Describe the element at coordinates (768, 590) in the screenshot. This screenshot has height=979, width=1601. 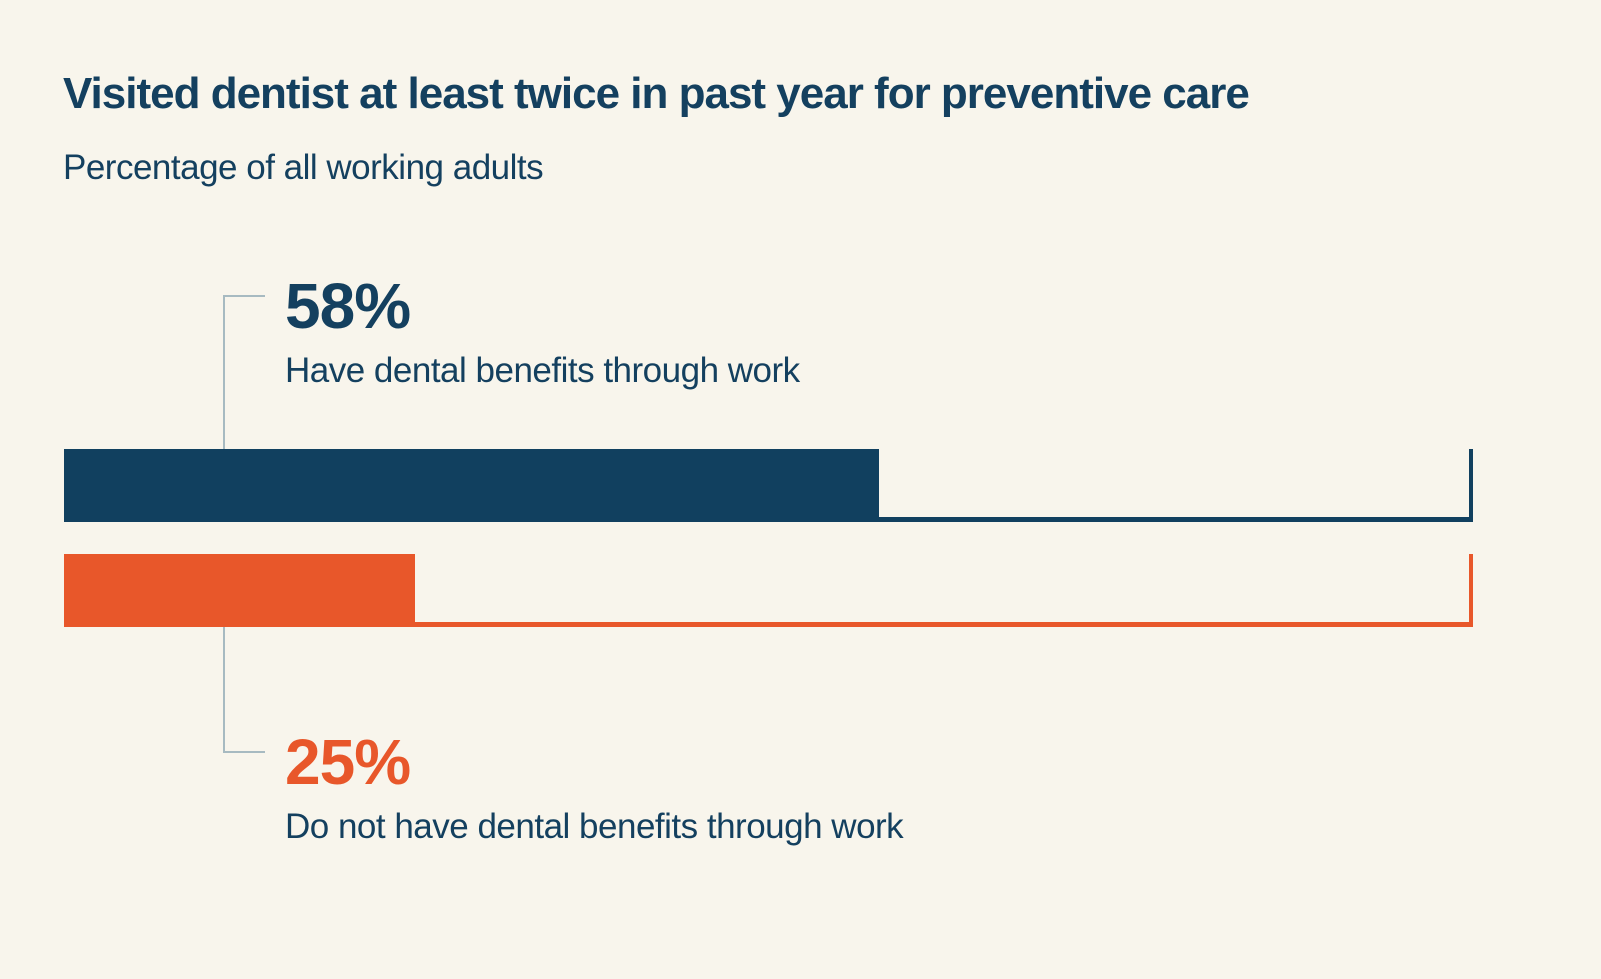
I see `bar-track-no-benefits` at that location.